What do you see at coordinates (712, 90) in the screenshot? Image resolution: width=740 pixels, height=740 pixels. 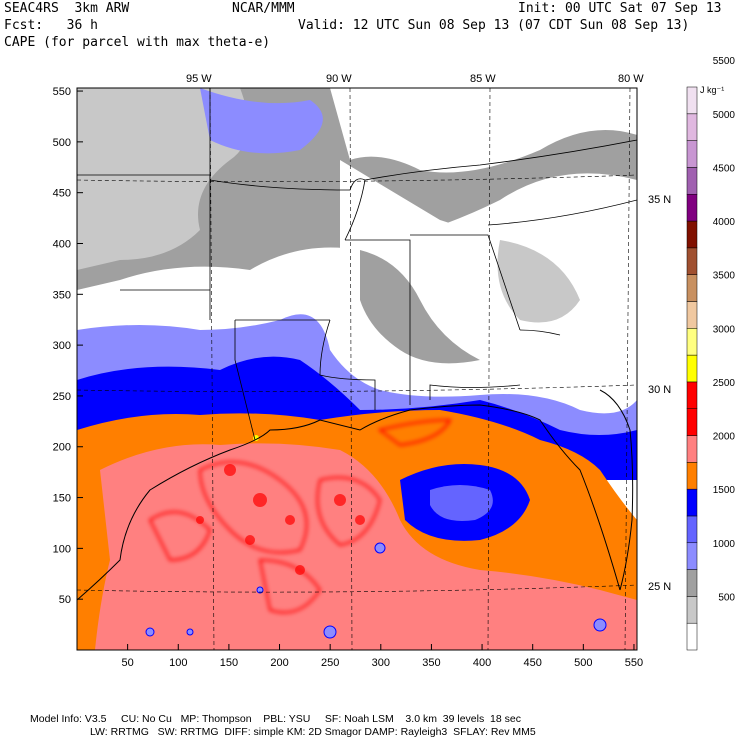 I see `colorbar-units: J kg⁻¹` at bounding box center [712, 90].